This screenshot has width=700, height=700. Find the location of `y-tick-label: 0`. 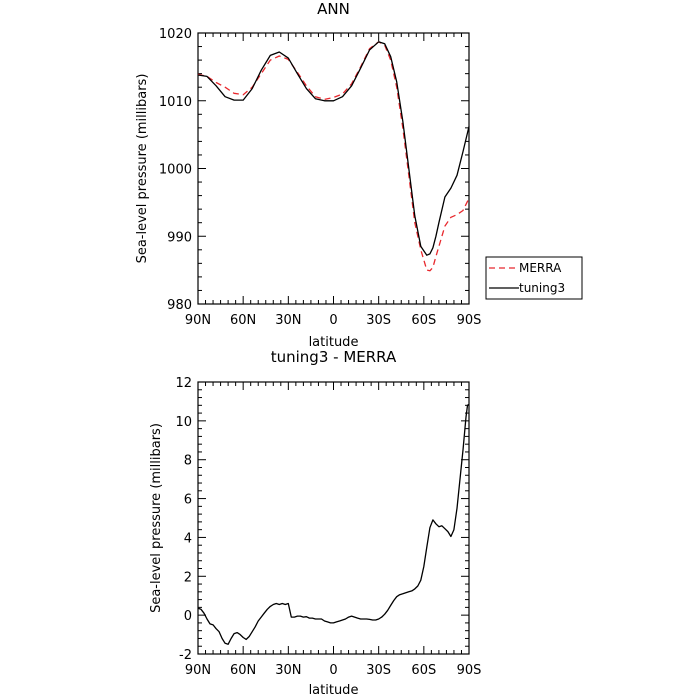

y-tick-label: 0 is located at coordinates (188, 616).